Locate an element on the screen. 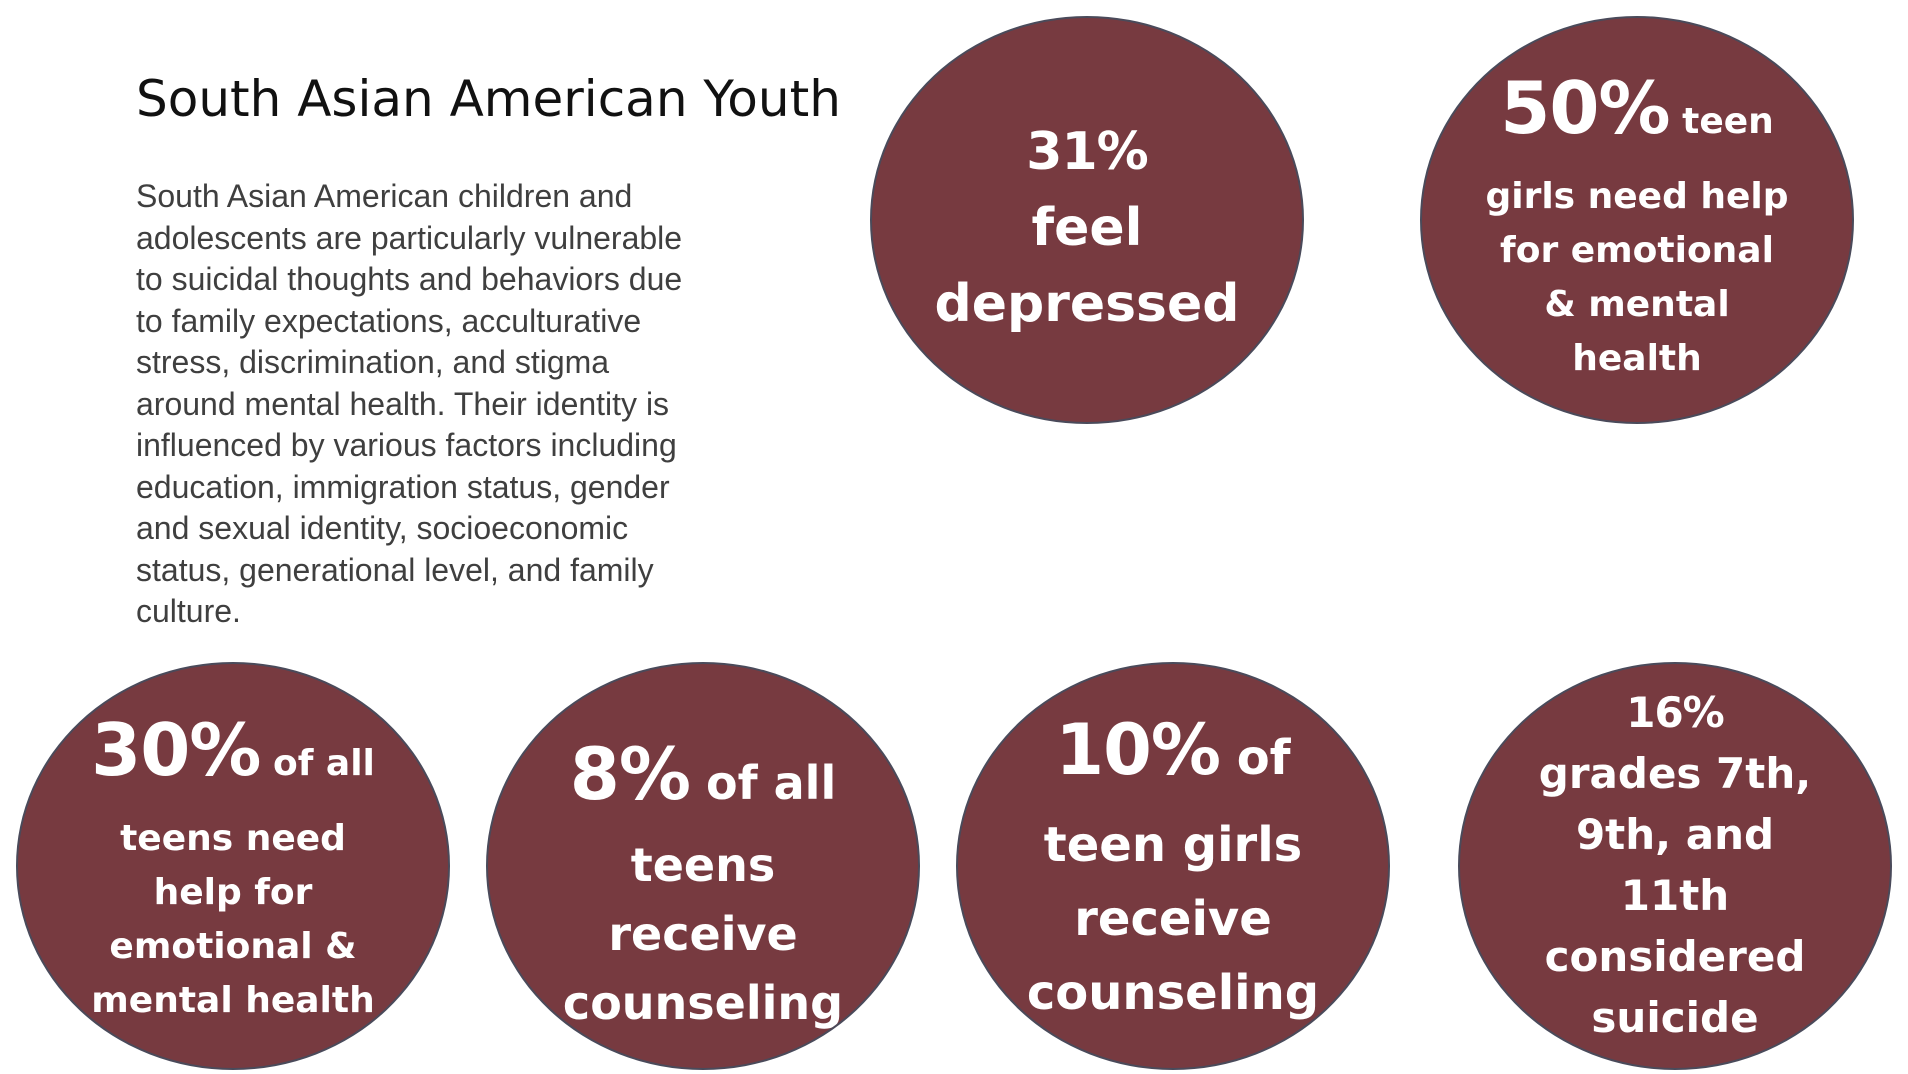  description-line: to family expectations, acculturative is located at coordinates (389, 320).